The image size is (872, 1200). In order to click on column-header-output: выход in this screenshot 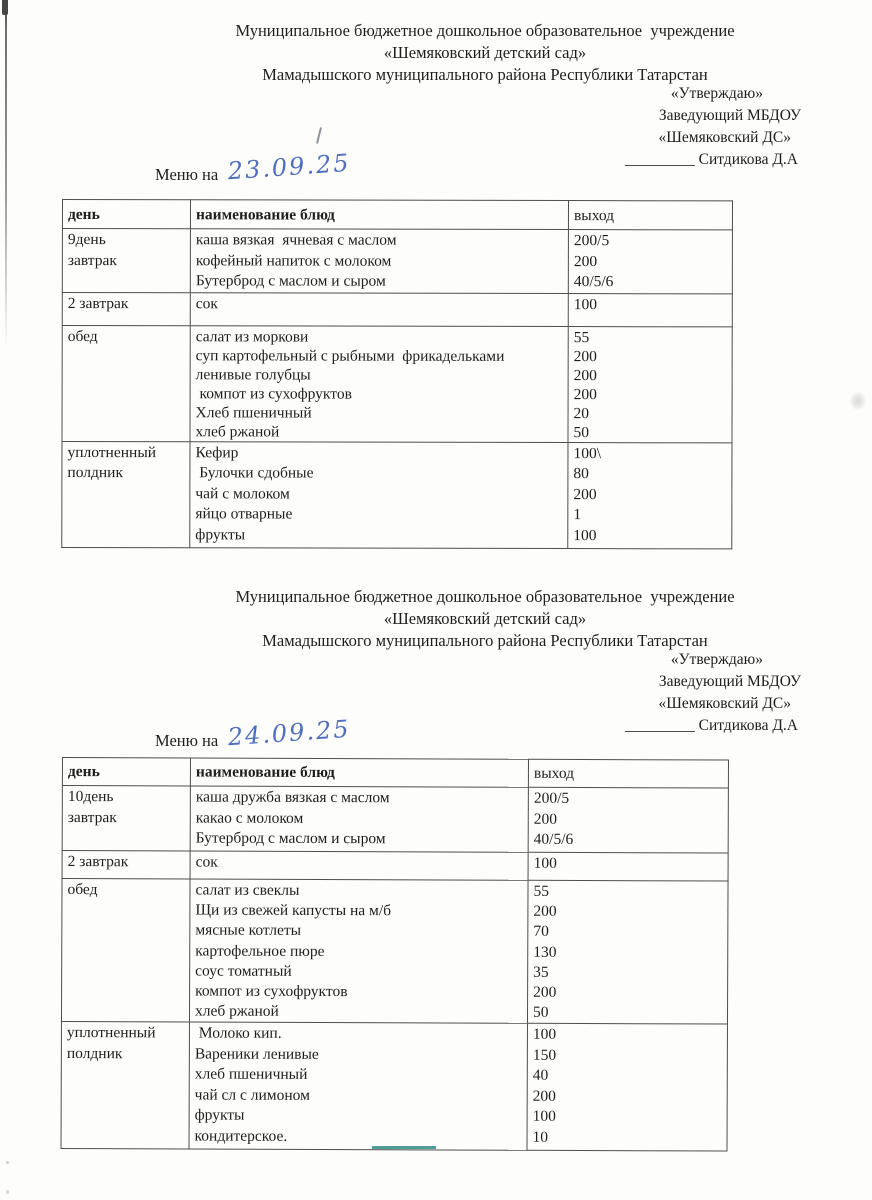, I will do `click(650, 215)`.